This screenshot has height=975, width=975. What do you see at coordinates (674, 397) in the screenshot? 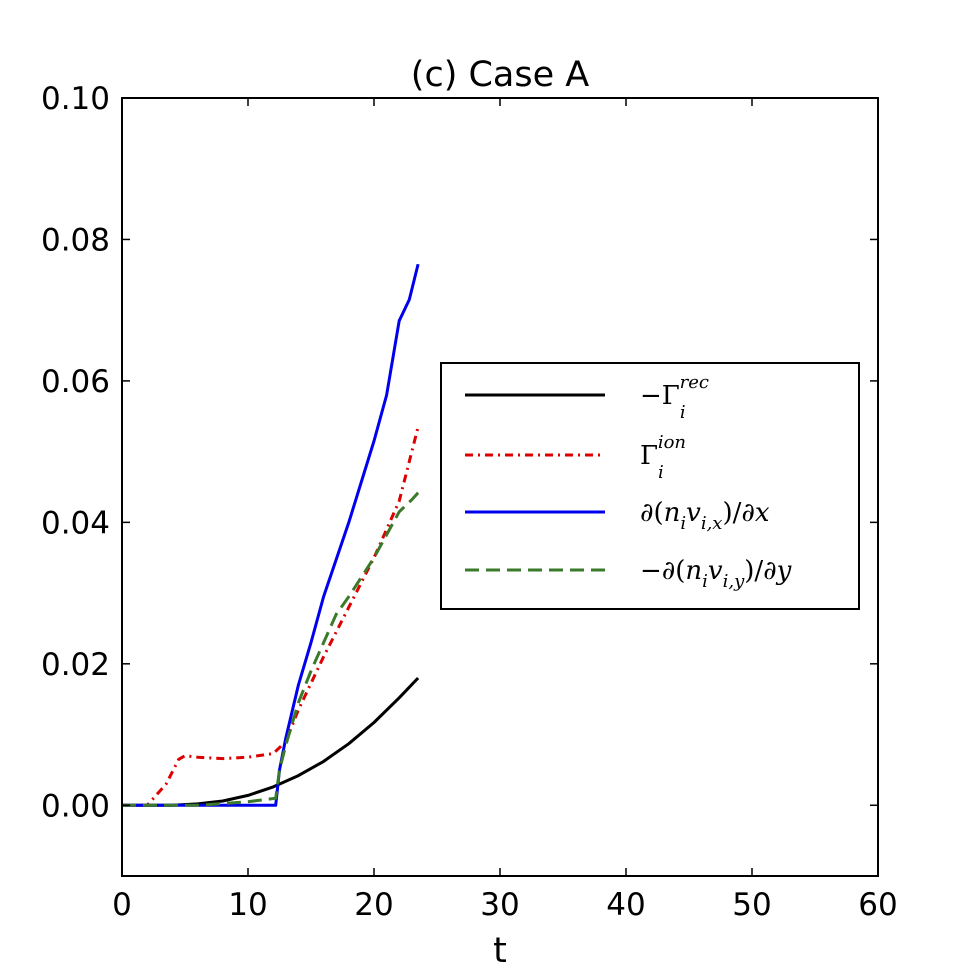
I see `legend-label-1: −Γirec` at bounding box center [674, 397].